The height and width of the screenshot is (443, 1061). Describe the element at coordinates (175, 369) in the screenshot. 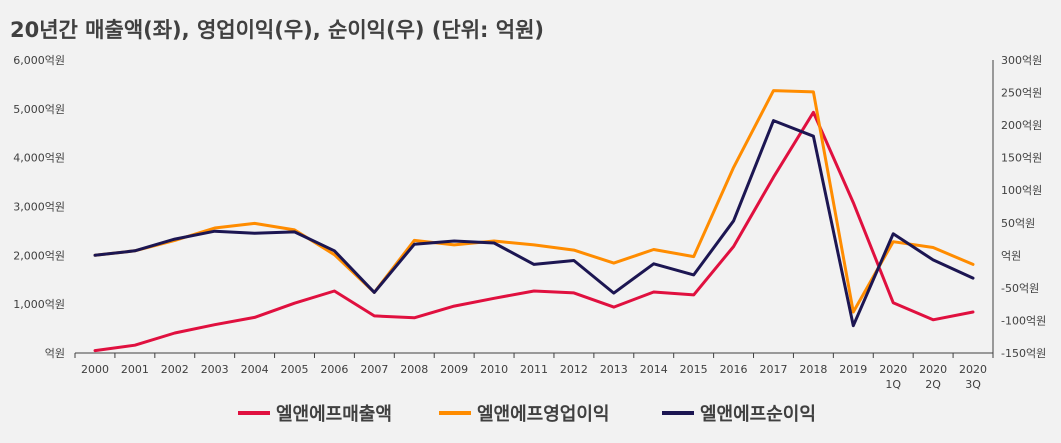

I see `x-tick-label: 2002` at that location.